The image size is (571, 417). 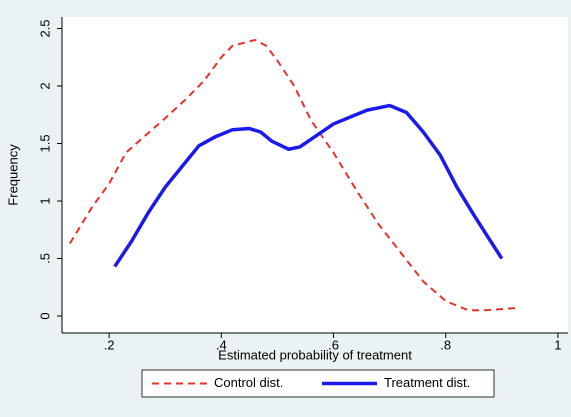 What do you see at coordinates (315, 354) in the screenshot?
I see `x-axis-label: Estimated probability of treatment` at bounding box center [315, 354].